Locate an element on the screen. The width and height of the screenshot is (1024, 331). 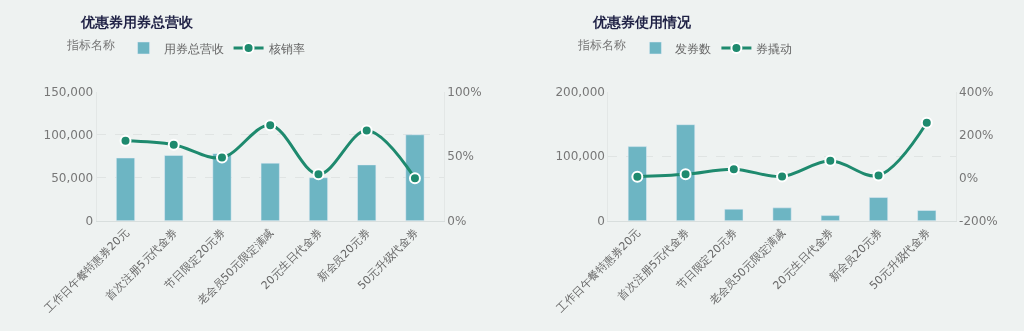
chart-title: 优惠券使用情况 is located at coordinates (642, 22).